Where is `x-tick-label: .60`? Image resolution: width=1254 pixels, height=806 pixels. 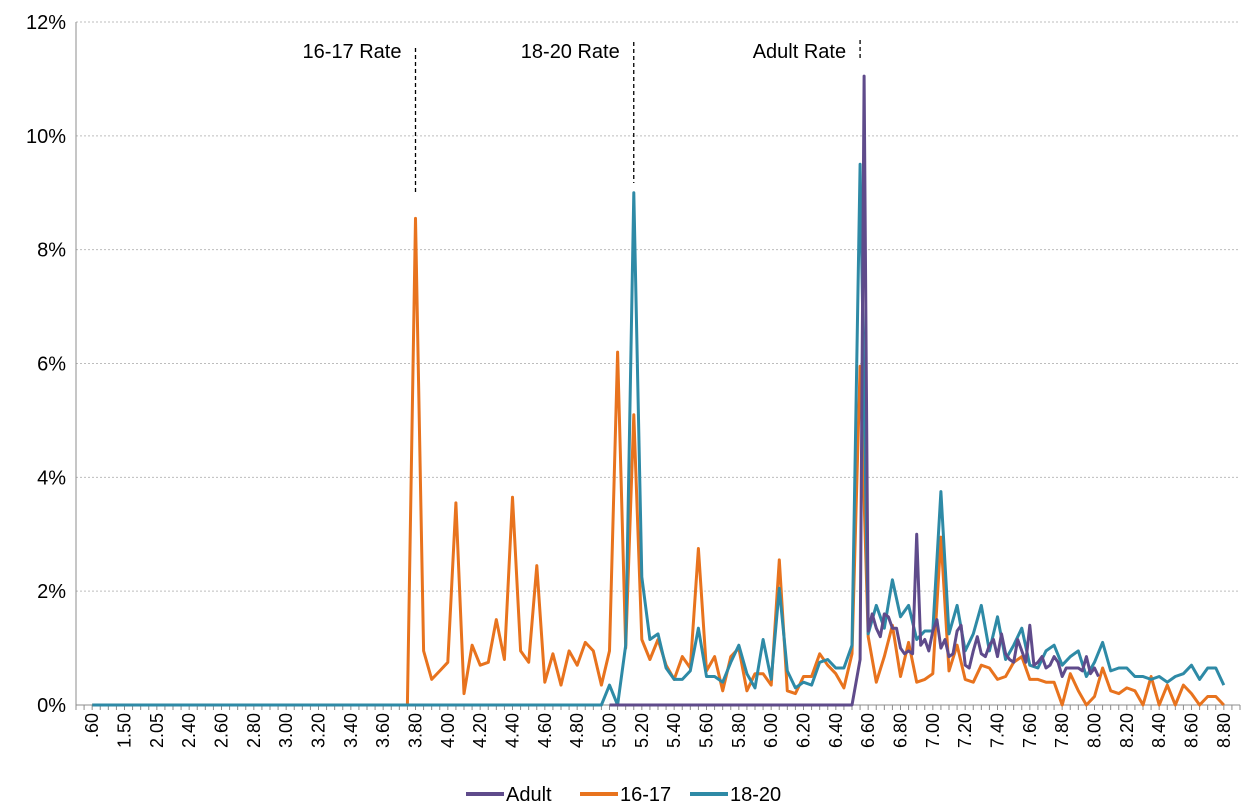 x-tick-label: .60 is located at coordinates (92, 725).